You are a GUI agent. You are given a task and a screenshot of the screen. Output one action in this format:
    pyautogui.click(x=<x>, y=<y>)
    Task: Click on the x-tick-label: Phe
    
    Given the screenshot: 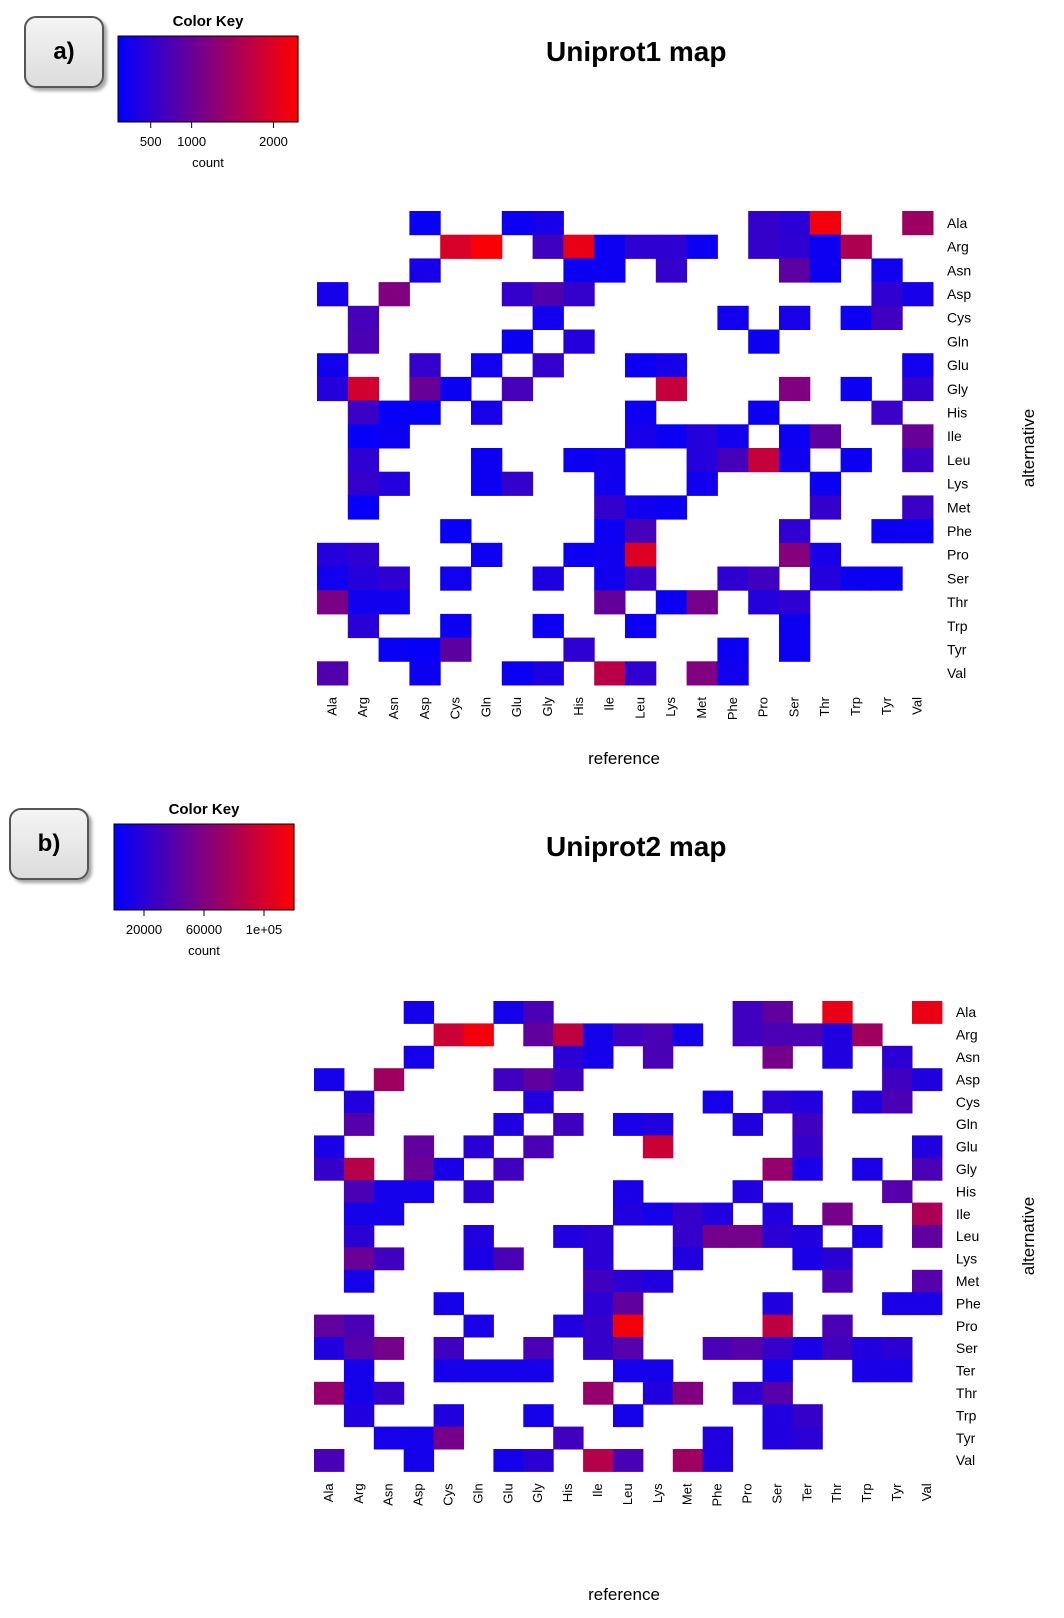 What is the action you would take?
    pyautogui.click(x=717, y=1494)
    